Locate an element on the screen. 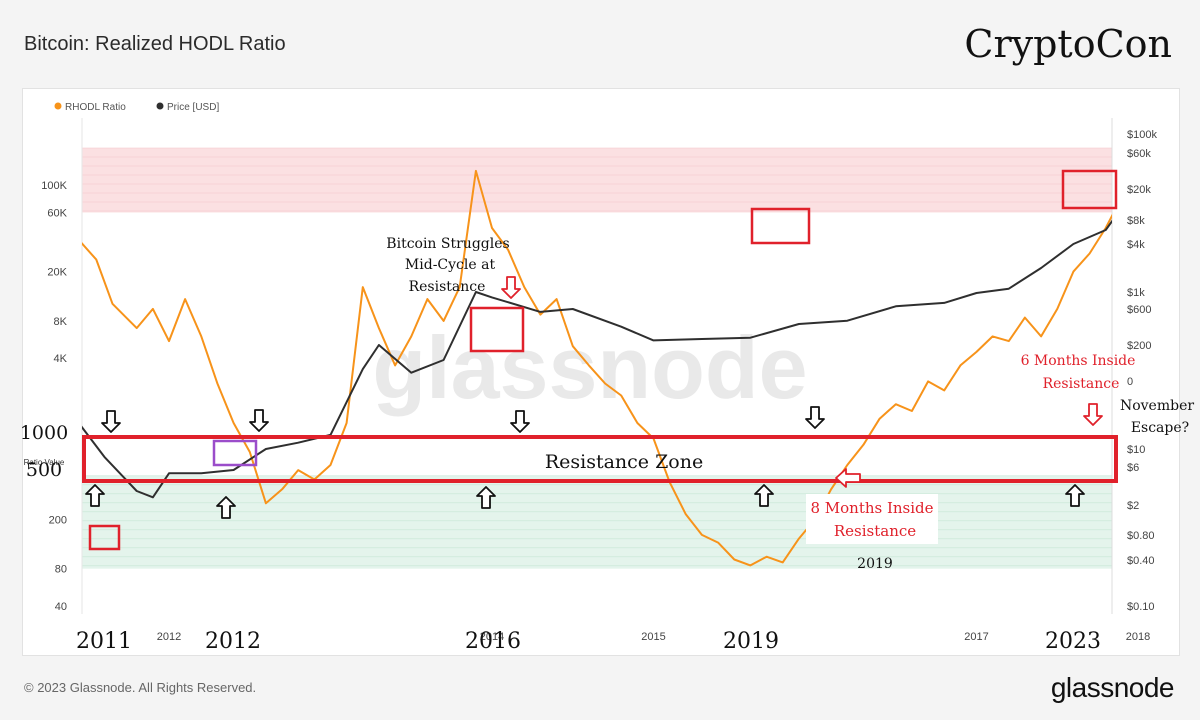 This screenshot has height=720, width=1200. bottom-zone-band is located at coordinates (597, 522).